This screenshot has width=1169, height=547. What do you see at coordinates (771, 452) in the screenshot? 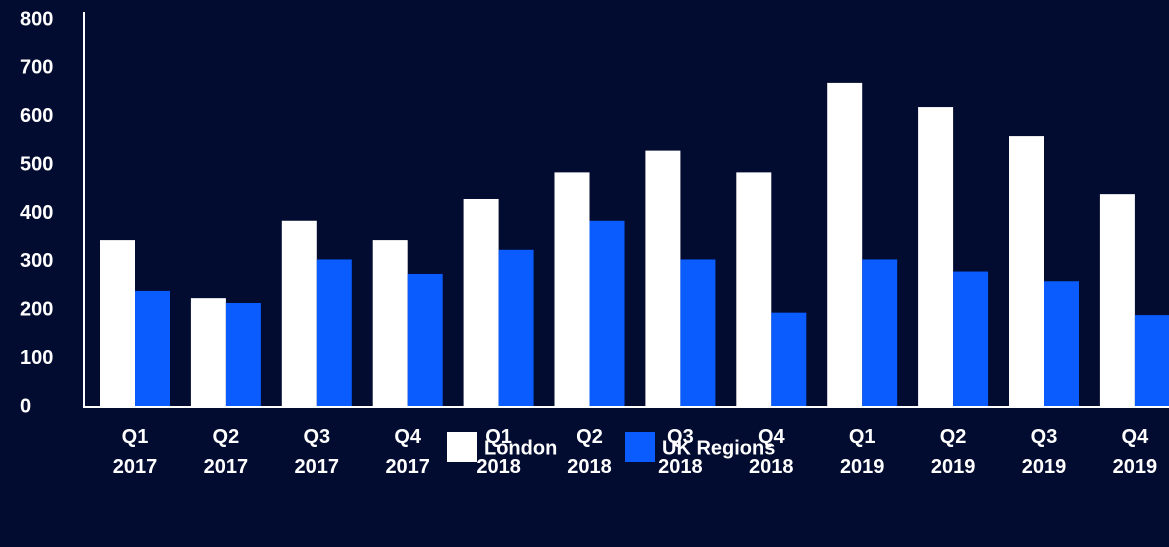
I see `x-tick-label: Q4 2018` at bounding box center [771, 452].